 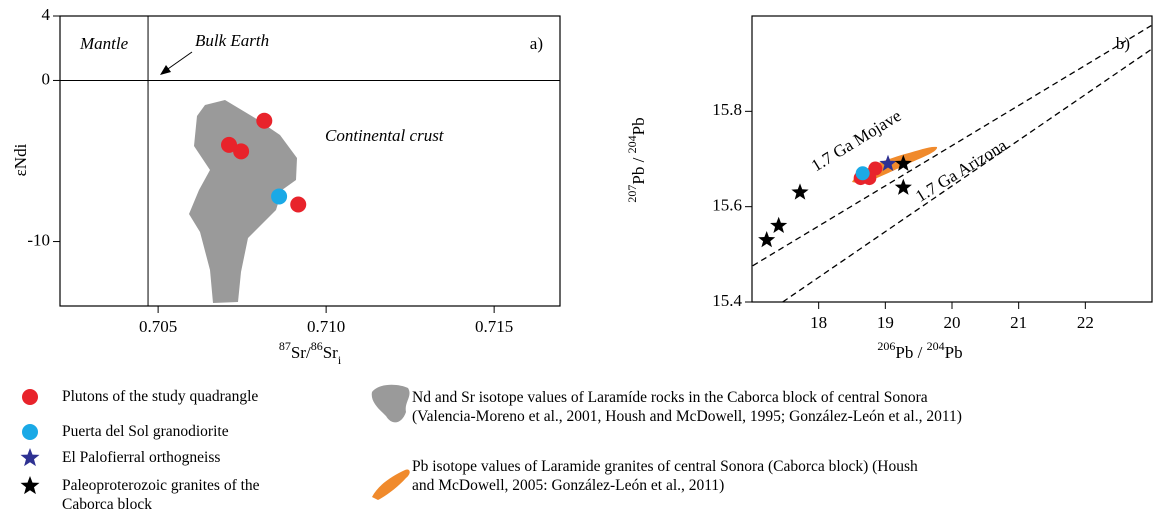 What do you see at coordinates (952, 322) in the screenshot?
I see `x-tick-label: 20` at bounding box center [952, 322].